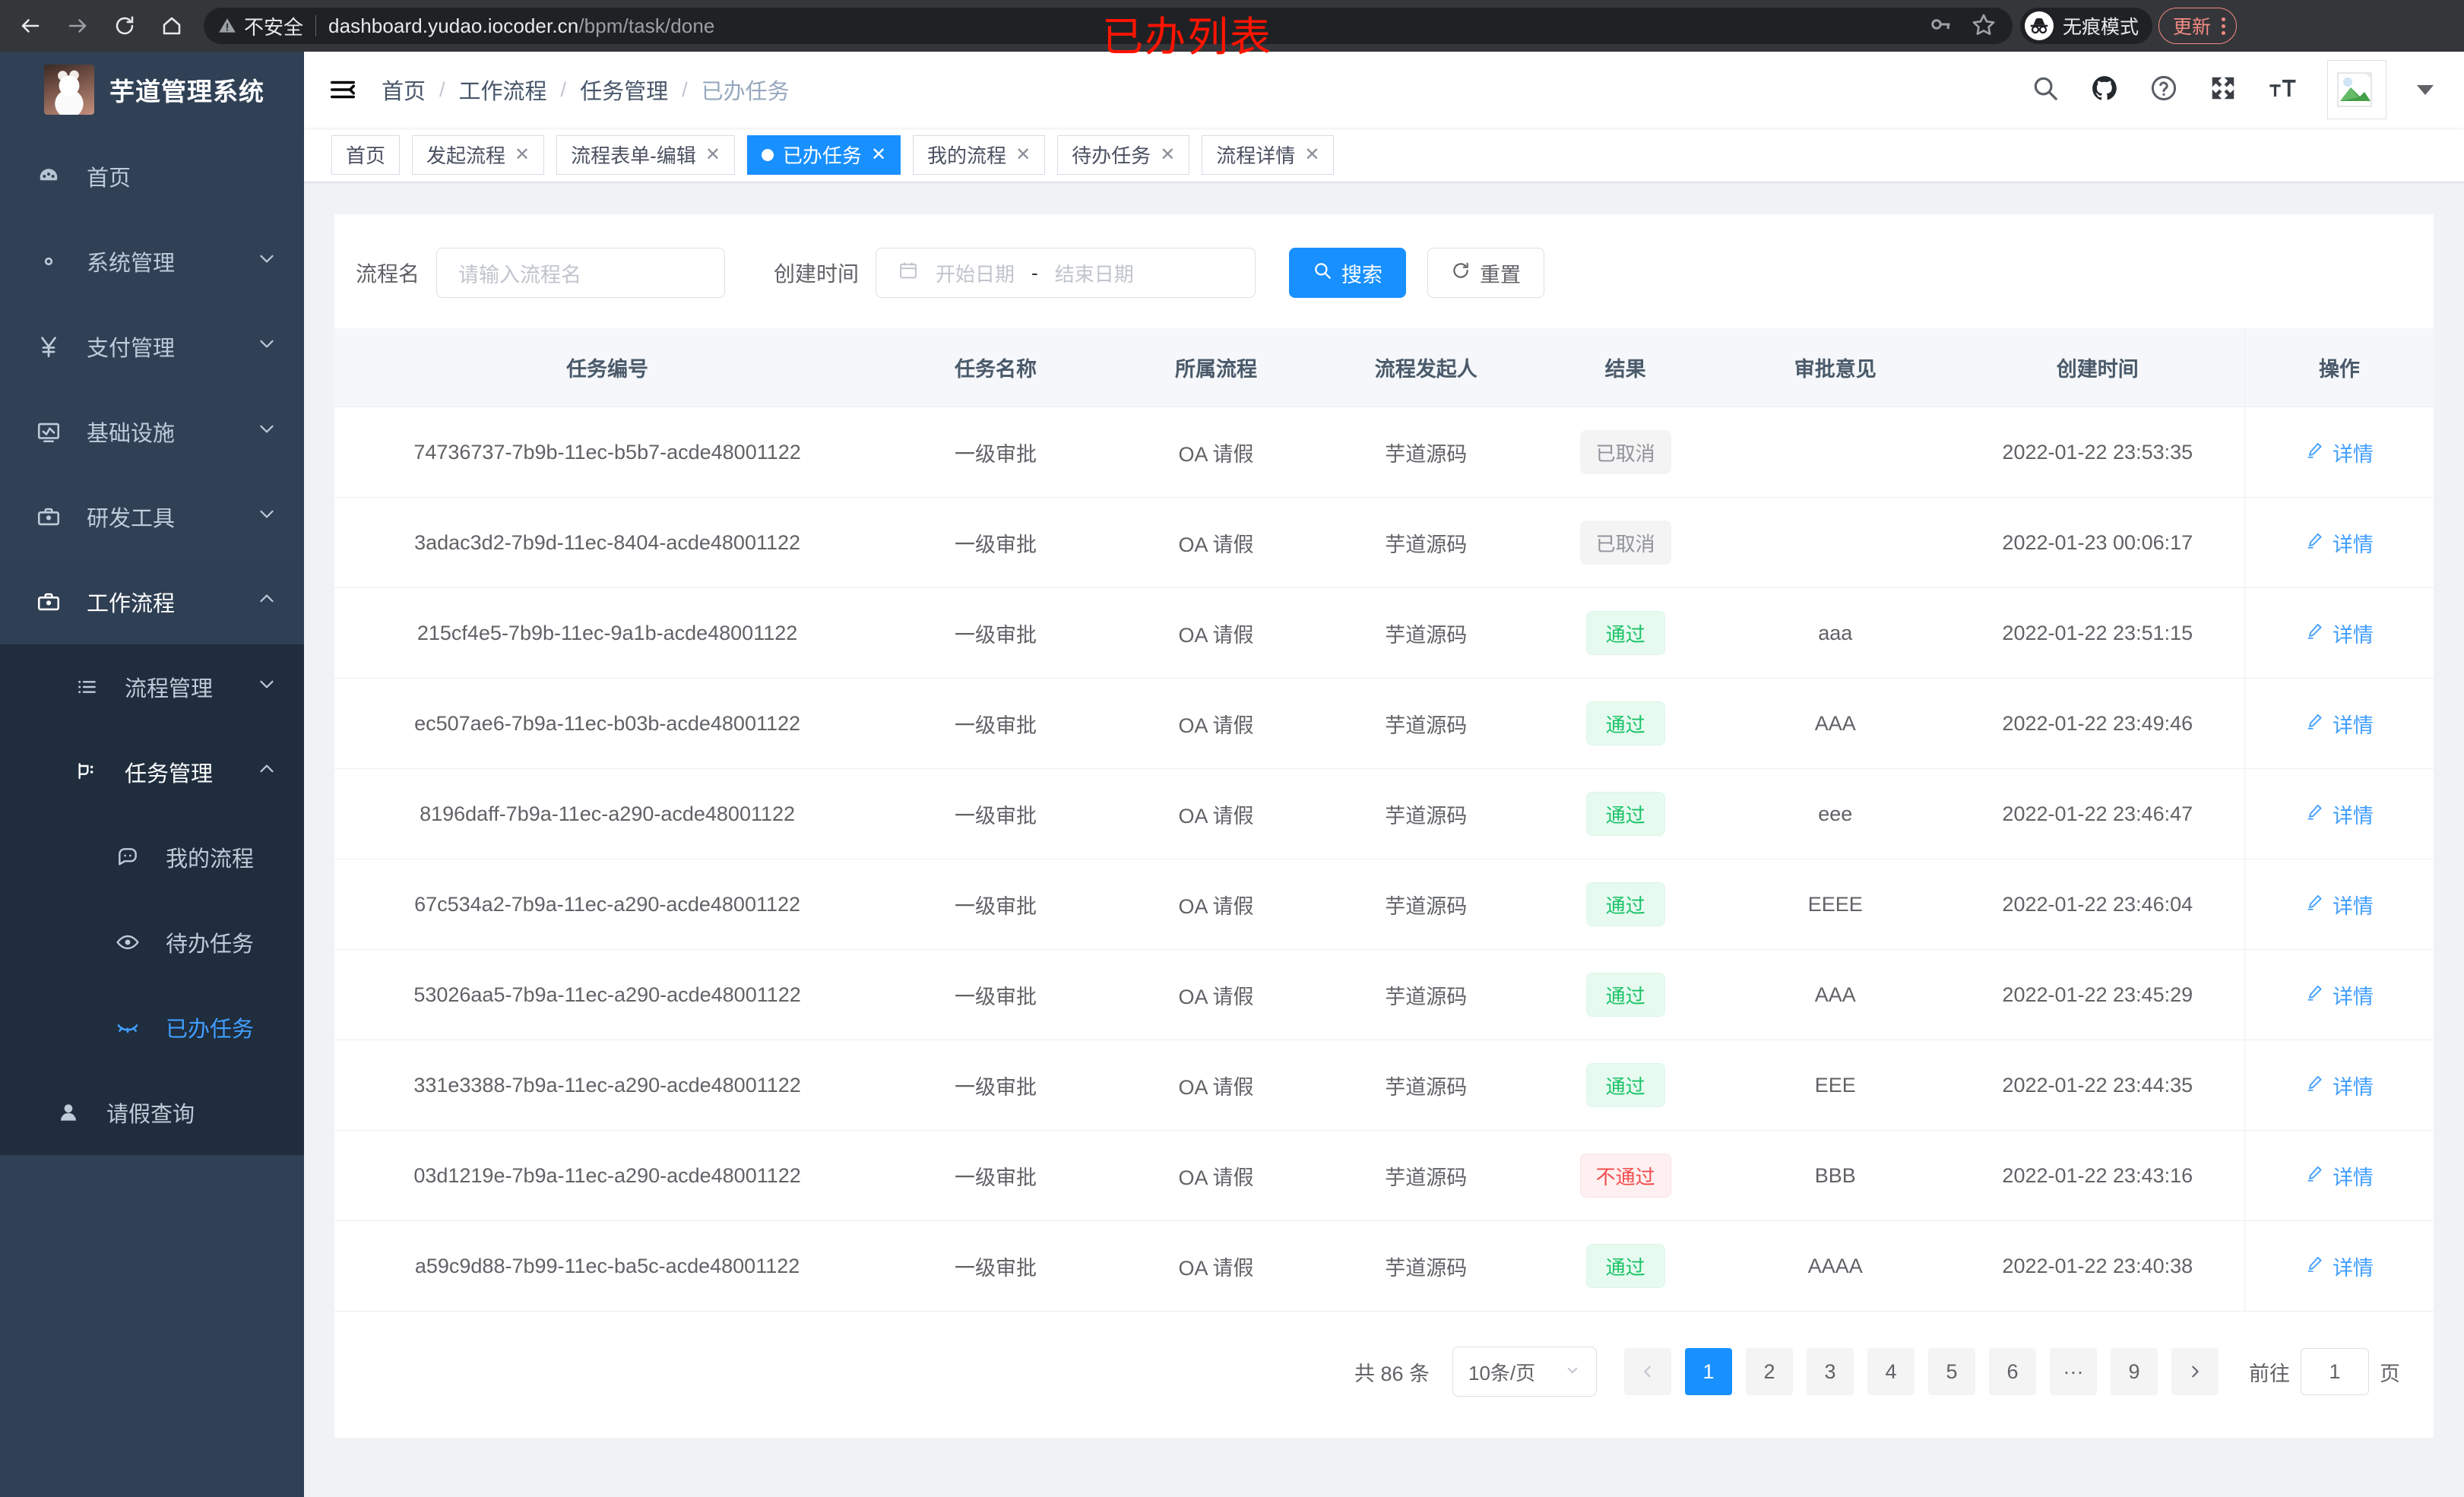 The width and height of the screenshot is (2464, 1497). Describe the element at coordinates (2045, 90) in the screenshot. I see `search-icon` at that location.